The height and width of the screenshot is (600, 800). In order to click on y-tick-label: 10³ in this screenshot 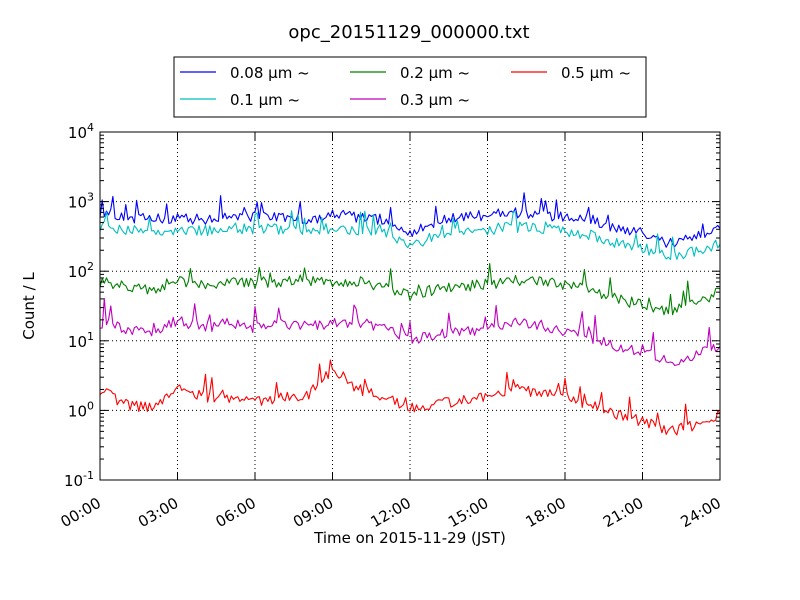, I will do `click(81, 201)`.